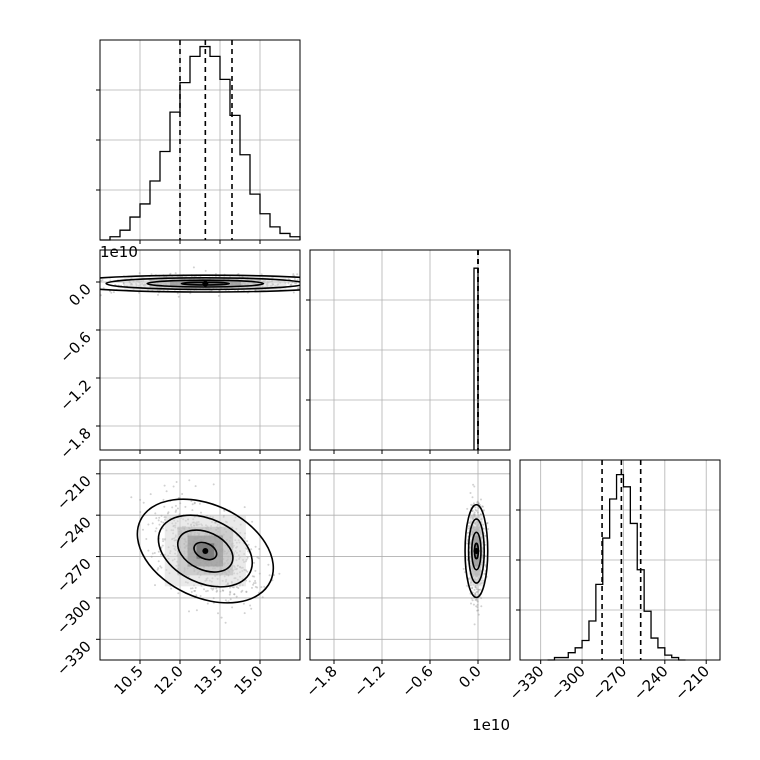 The width and height of the screenshot is (760, 760). What do you see at coordinates (80, 295) in the screenshot?
I see `y-tick-label: 0.0` at bounding box center [80, 295].